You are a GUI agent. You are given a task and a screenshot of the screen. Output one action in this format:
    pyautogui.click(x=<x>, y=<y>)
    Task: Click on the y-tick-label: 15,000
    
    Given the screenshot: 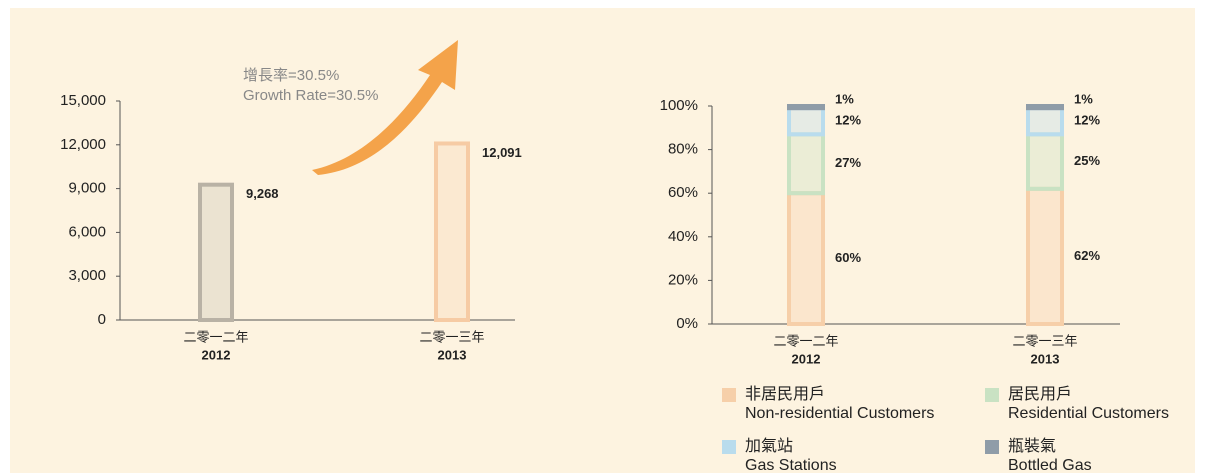 What is the action you would take?
    pyautogui.click(x=83, y=100)
    